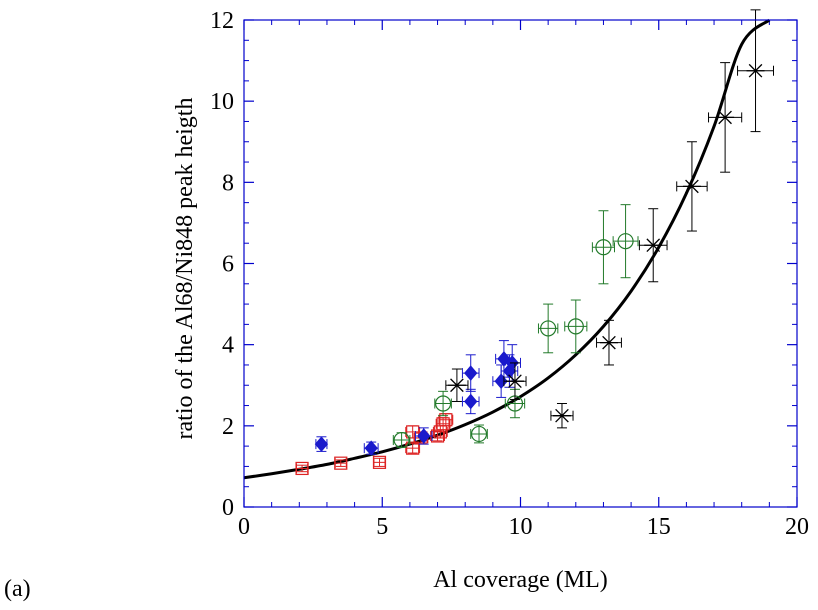  I want to click on x-tick-label: 15, so click(659, 527).